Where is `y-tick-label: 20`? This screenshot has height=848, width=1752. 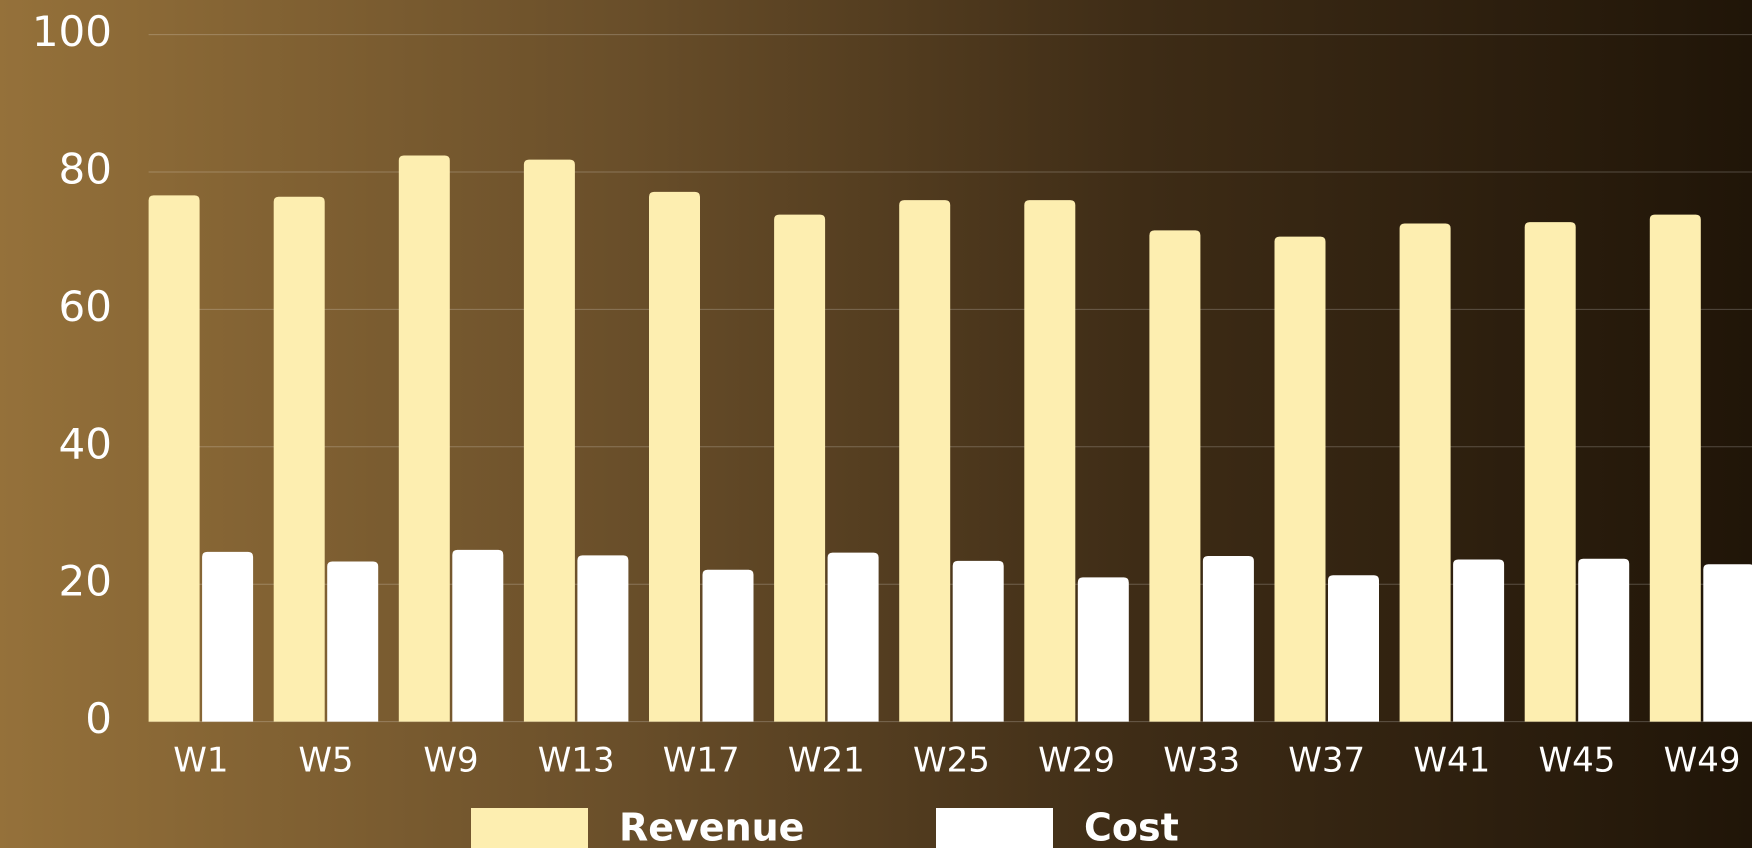 y-tick-label: 20 is located at coordinates (85, 581).